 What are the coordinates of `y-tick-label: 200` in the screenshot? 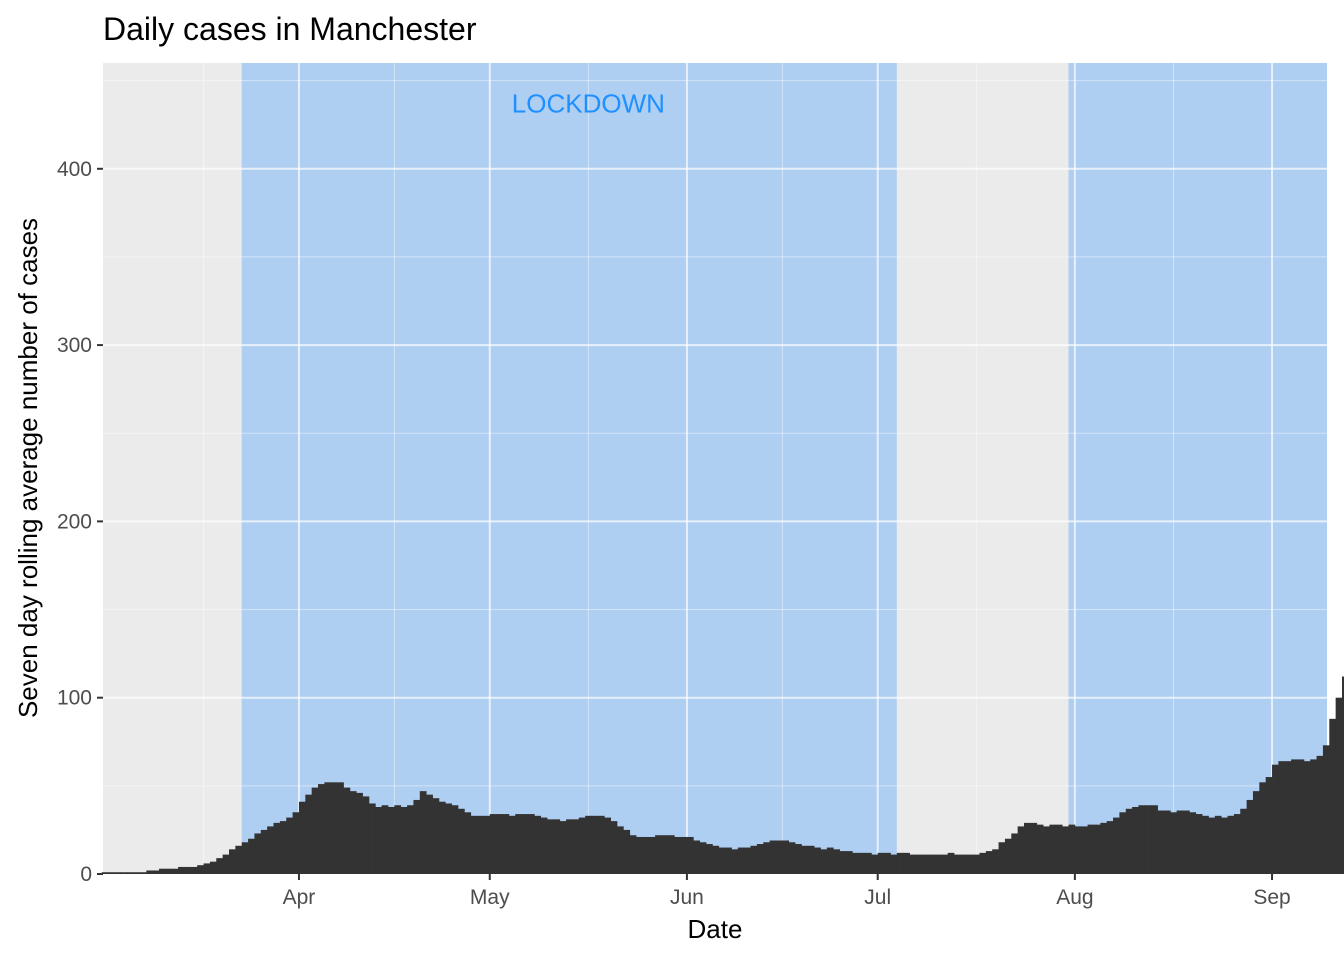 It's located at (74, 521).